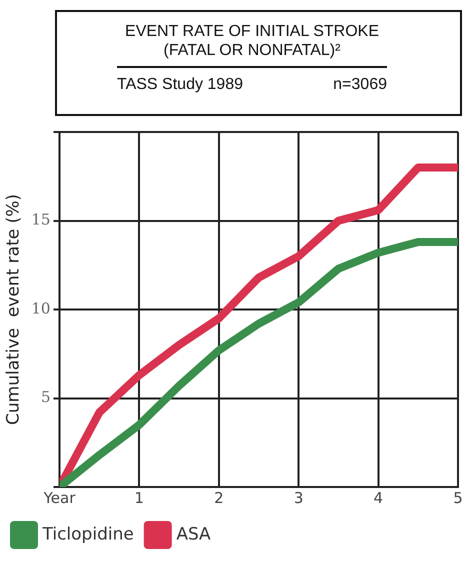 The height and width of the screenshot is (561, 466). What do you see at coordinates (40, 308) in the screenshot?
I see `y-tick-label: 10` at bounding box center [40, 308].